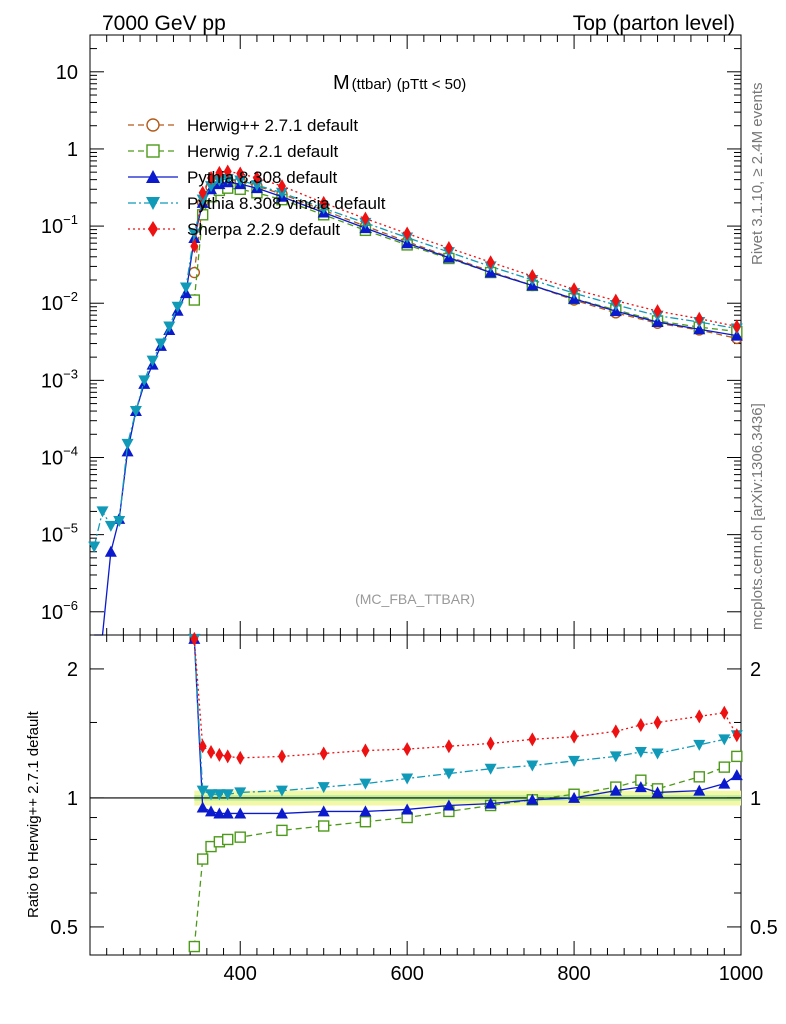 Image resolution: width=786 pixels, height=1024 pixels. I want to click on ratio-ytick-label-right: 0.5, so click(764, 928).